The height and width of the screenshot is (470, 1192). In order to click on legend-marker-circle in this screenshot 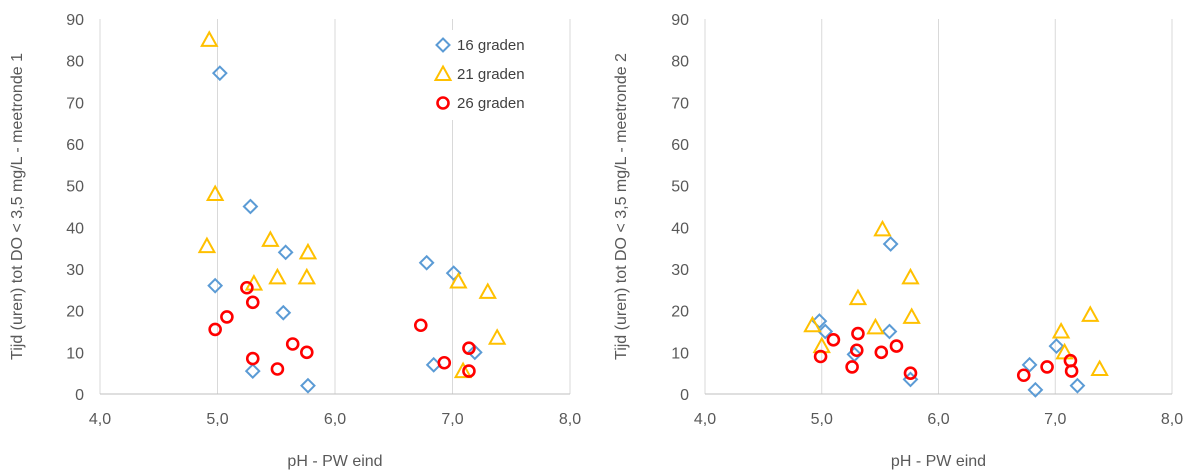, I will do `click(443, 103)`.